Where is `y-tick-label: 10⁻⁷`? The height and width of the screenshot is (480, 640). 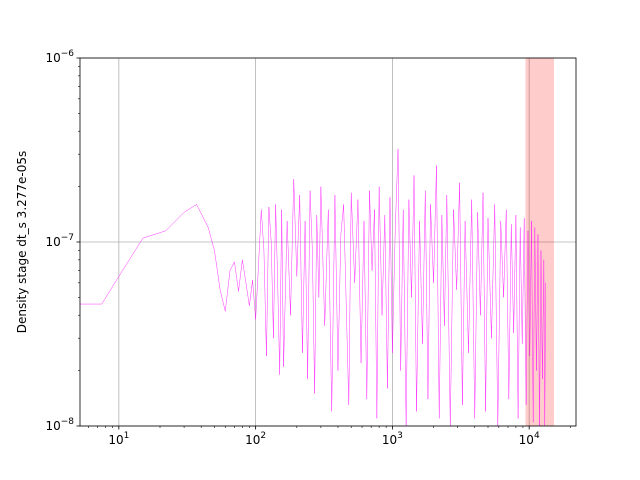
y-tick-label: 10⁻⁷ is located at coordinates (59, 241).